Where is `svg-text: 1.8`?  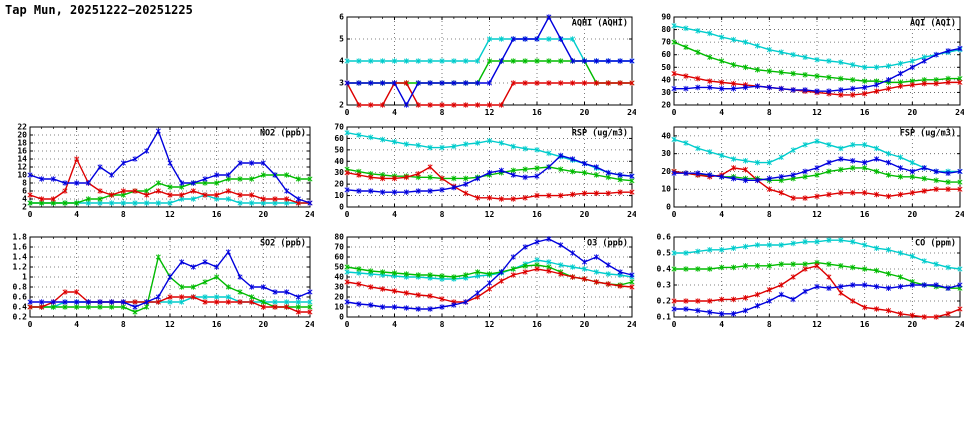
svg-text: 1.8 is located at coordinates (20, 237).